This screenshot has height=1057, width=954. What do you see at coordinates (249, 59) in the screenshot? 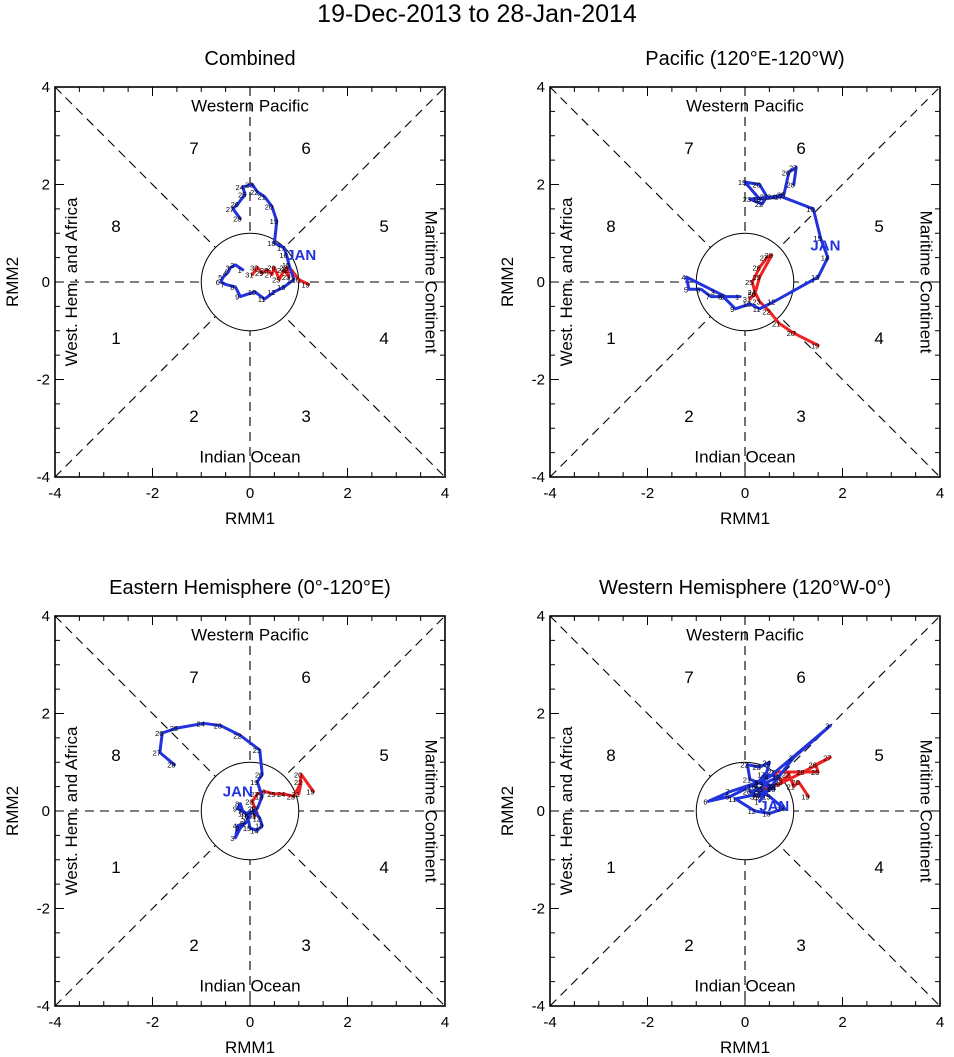
I see `panel-title: Combined` at bounding box center [249, 59].